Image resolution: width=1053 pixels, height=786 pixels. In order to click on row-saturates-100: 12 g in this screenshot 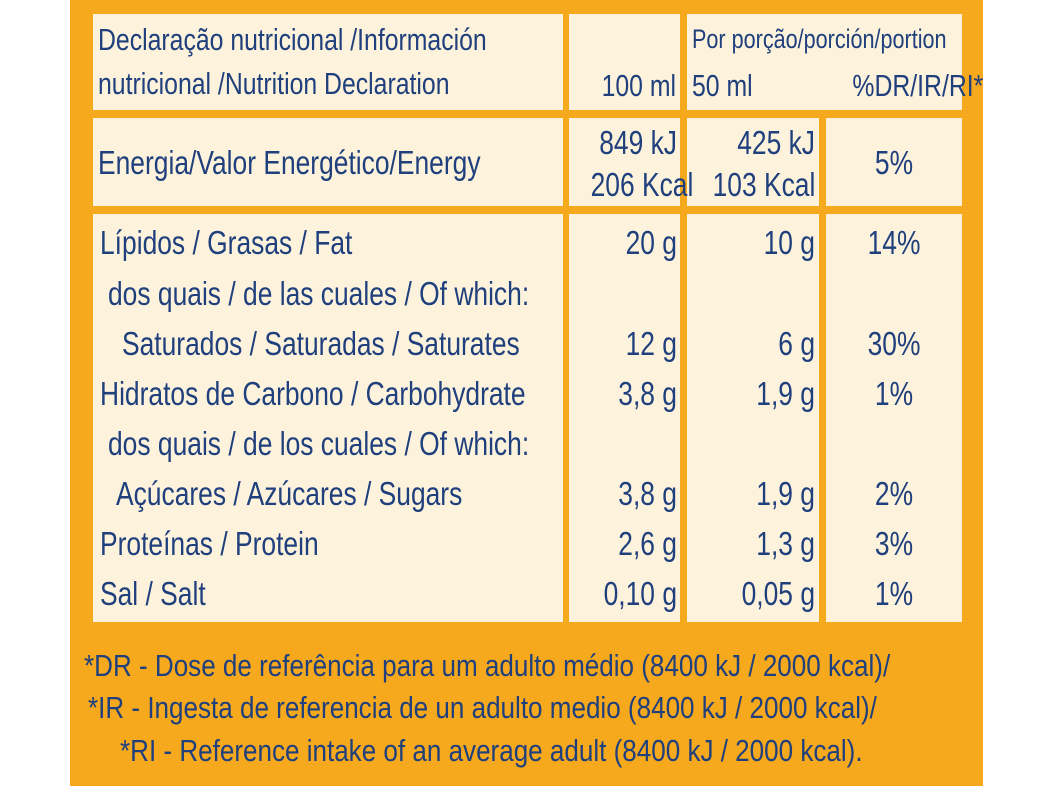, I will do `click(651, 343)`.